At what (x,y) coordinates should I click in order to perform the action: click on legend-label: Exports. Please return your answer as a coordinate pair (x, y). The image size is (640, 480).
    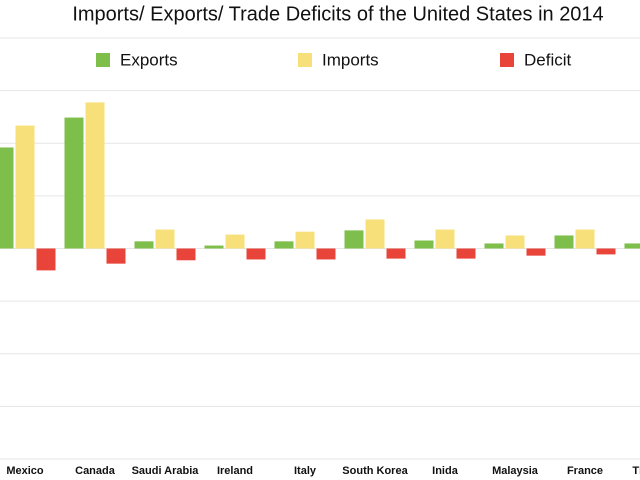
    Looking at the image, I should click on (149, 59).